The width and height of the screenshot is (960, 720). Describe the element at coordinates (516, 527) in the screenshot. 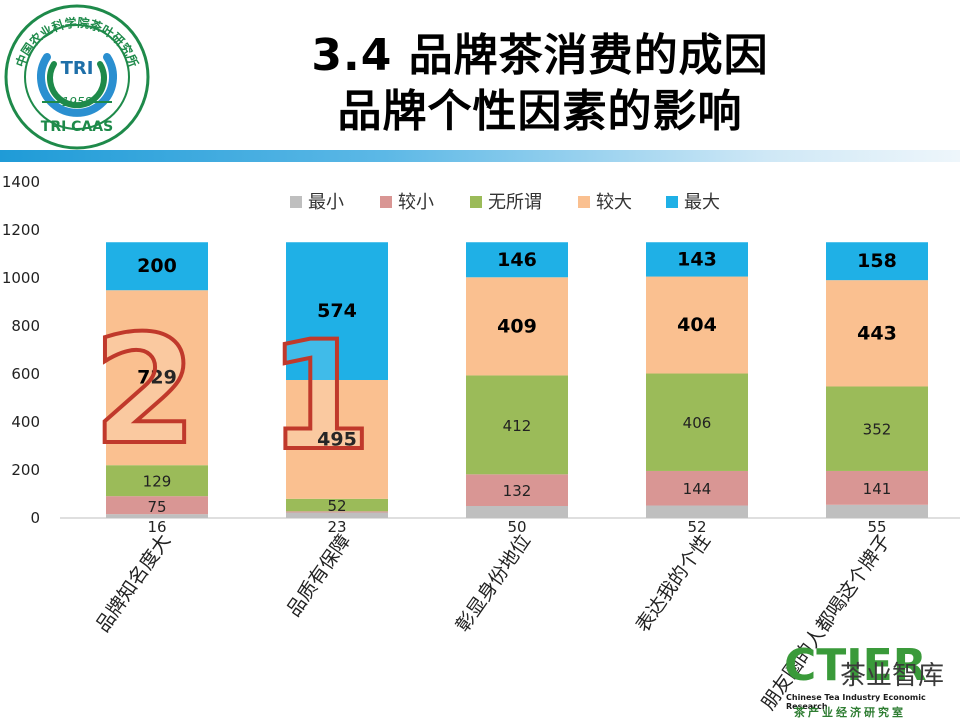

I see `data-label: 50` at that location.